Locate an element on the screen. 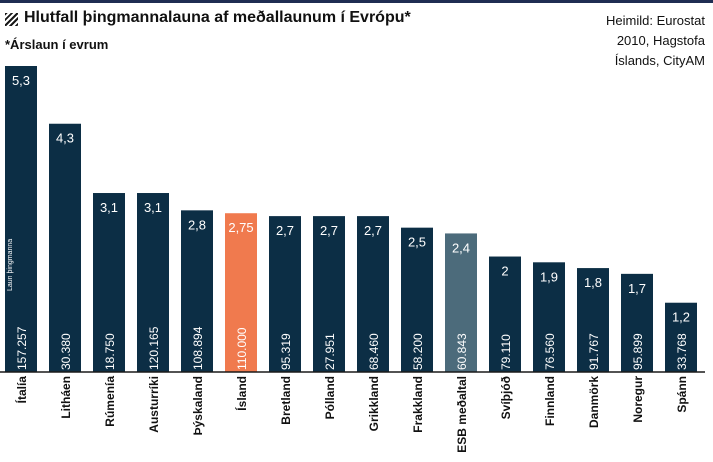  category-label: Litháen is located at coordinates (66, 397).